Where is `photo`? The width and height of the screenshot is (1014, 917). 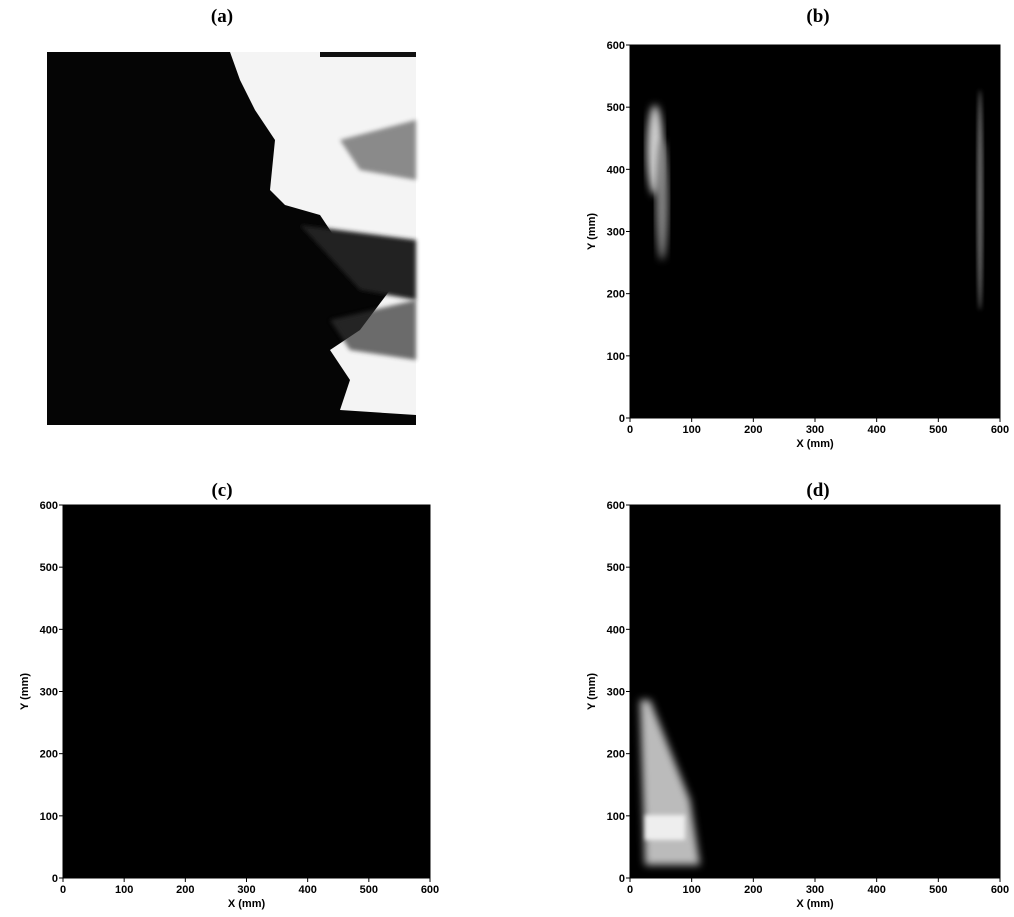 photo is located at coordinates (231, 238).